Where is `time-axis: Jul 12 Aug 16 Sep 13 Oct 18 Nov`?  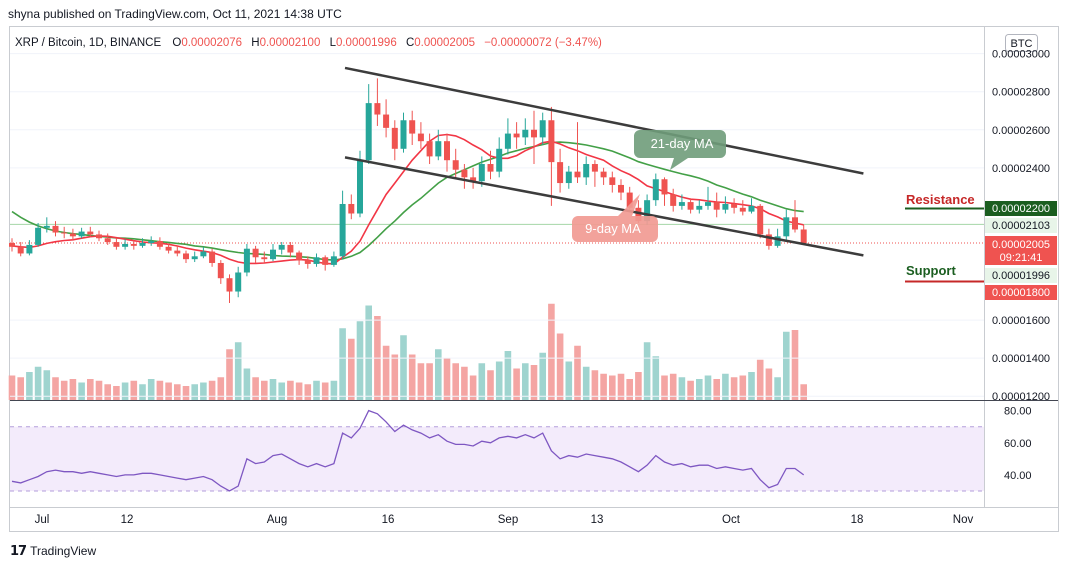 time-axis: Jul 12 Aug 16 Sep 13 Oct 18 Nov is located at coordinates (504, 520).